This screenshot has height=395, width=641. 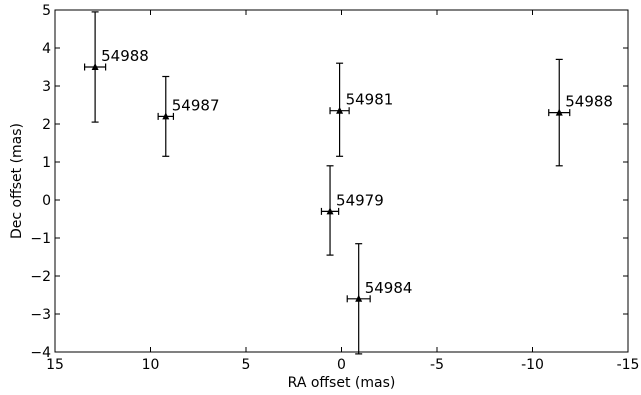 I want to click on y-tick-label: −3, so click(x=40, y=315).